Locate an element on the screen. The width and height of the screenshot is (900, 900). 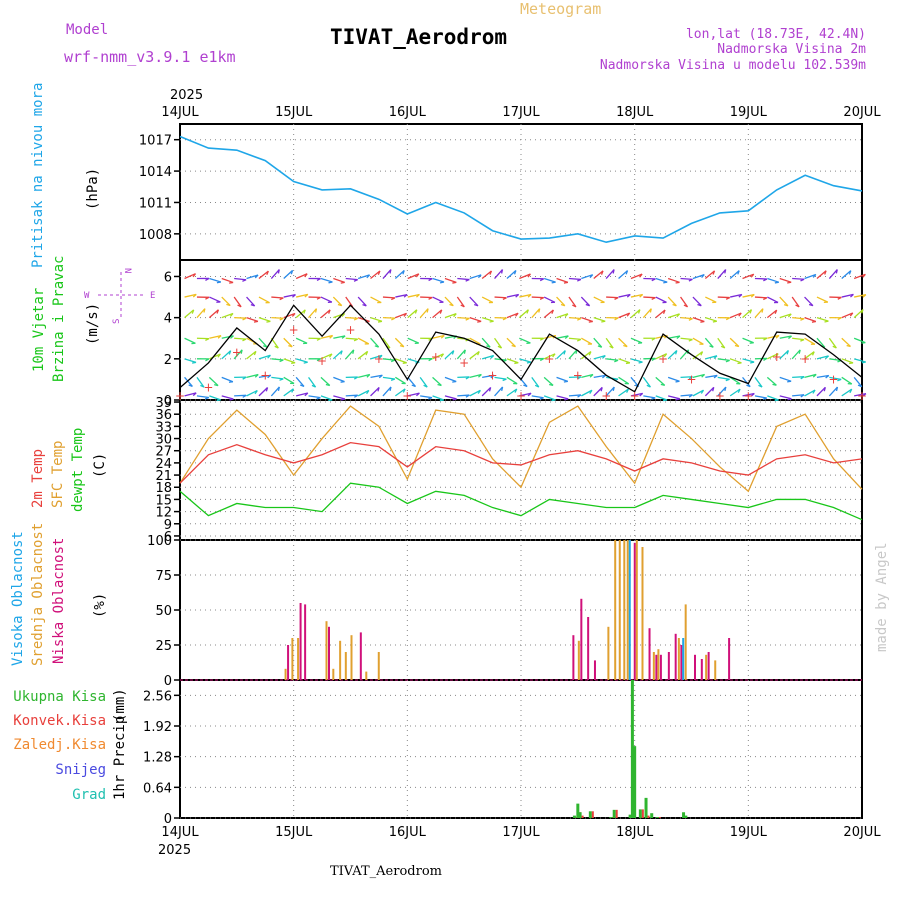
y-tick-label: 1011 is located at coordinates (155, 203).